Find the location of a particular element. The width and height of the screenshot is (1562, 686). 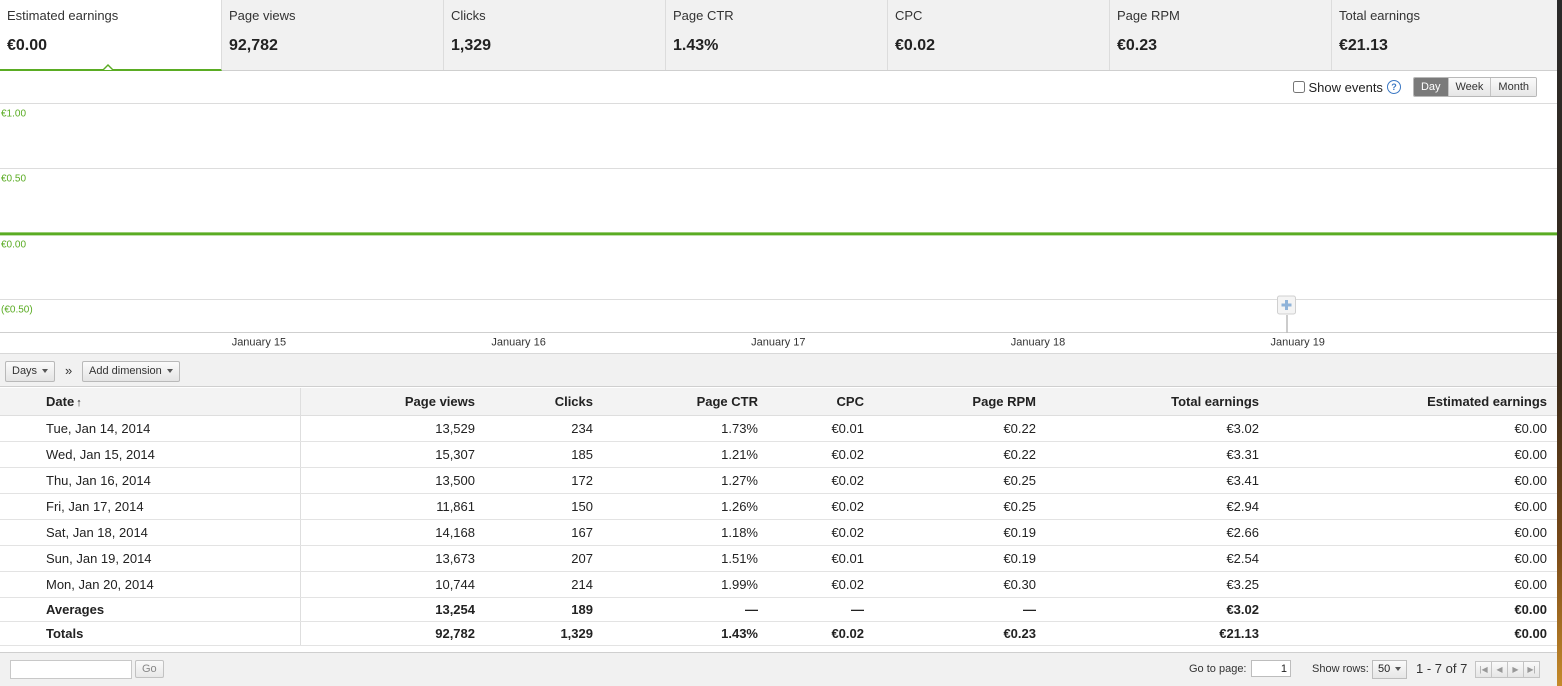

pager-buttons: |◀ ◀ ▶ ▶| is located at coordinates (1507, 669).